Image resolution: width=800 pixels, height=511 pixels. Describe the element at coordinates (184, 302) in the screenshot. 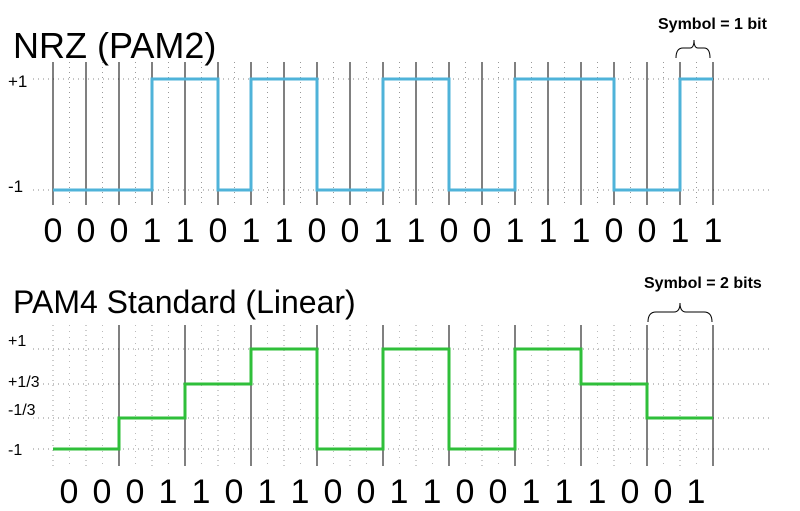

I see `pam4-title: PAM4 Standard (Linear)` at that location.